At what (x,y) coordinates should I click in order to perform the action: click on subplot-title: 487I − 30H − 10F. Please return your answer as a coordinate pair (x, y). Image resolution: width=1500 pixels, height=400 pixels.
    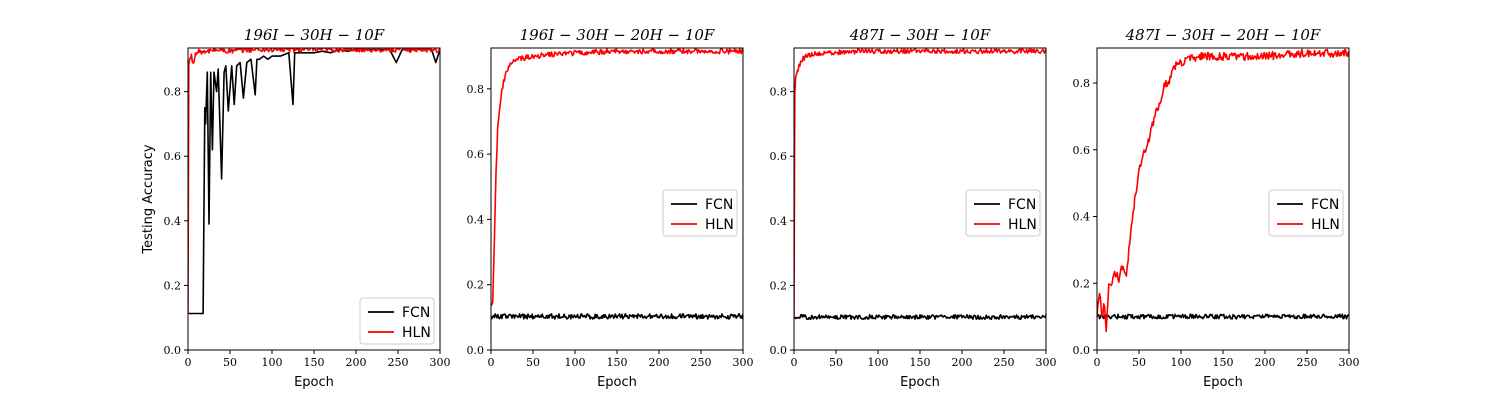
    Looking at the image, I should click on (920, 35).